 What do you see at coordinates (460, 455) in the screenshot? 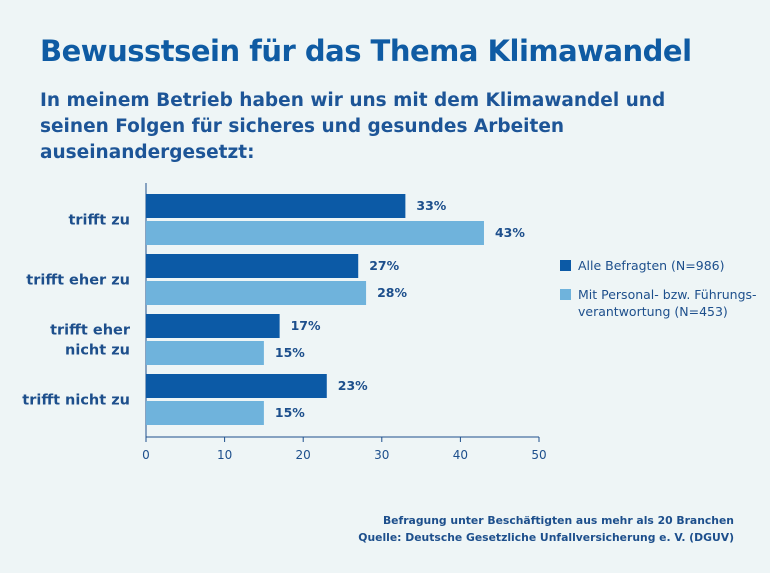
I see `x-tick-label: 40` at bounding box center [460, 455].